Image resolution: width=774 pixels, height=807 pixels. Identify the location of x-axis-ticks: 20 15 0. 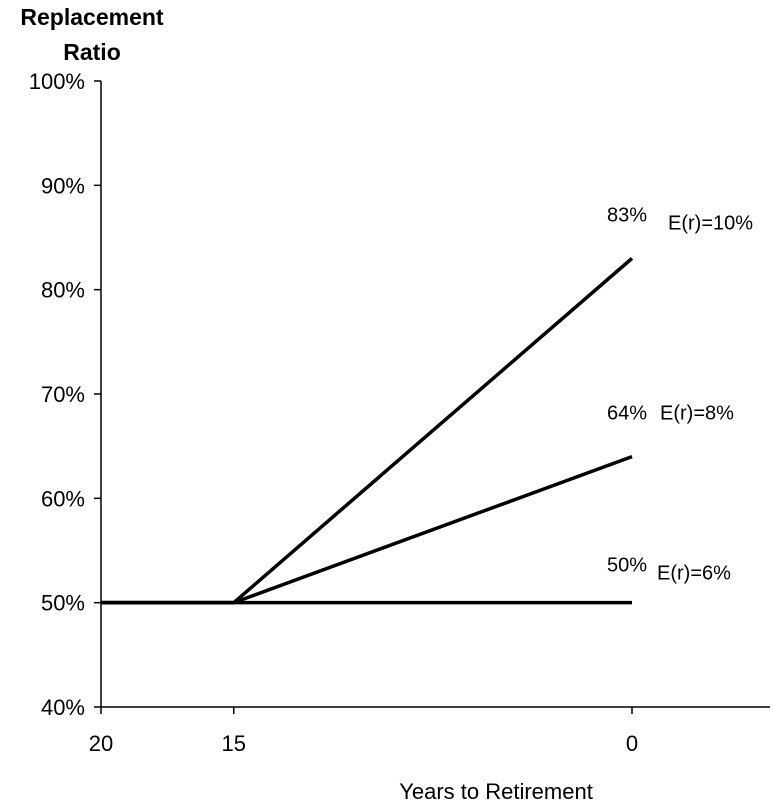
(363, 731).